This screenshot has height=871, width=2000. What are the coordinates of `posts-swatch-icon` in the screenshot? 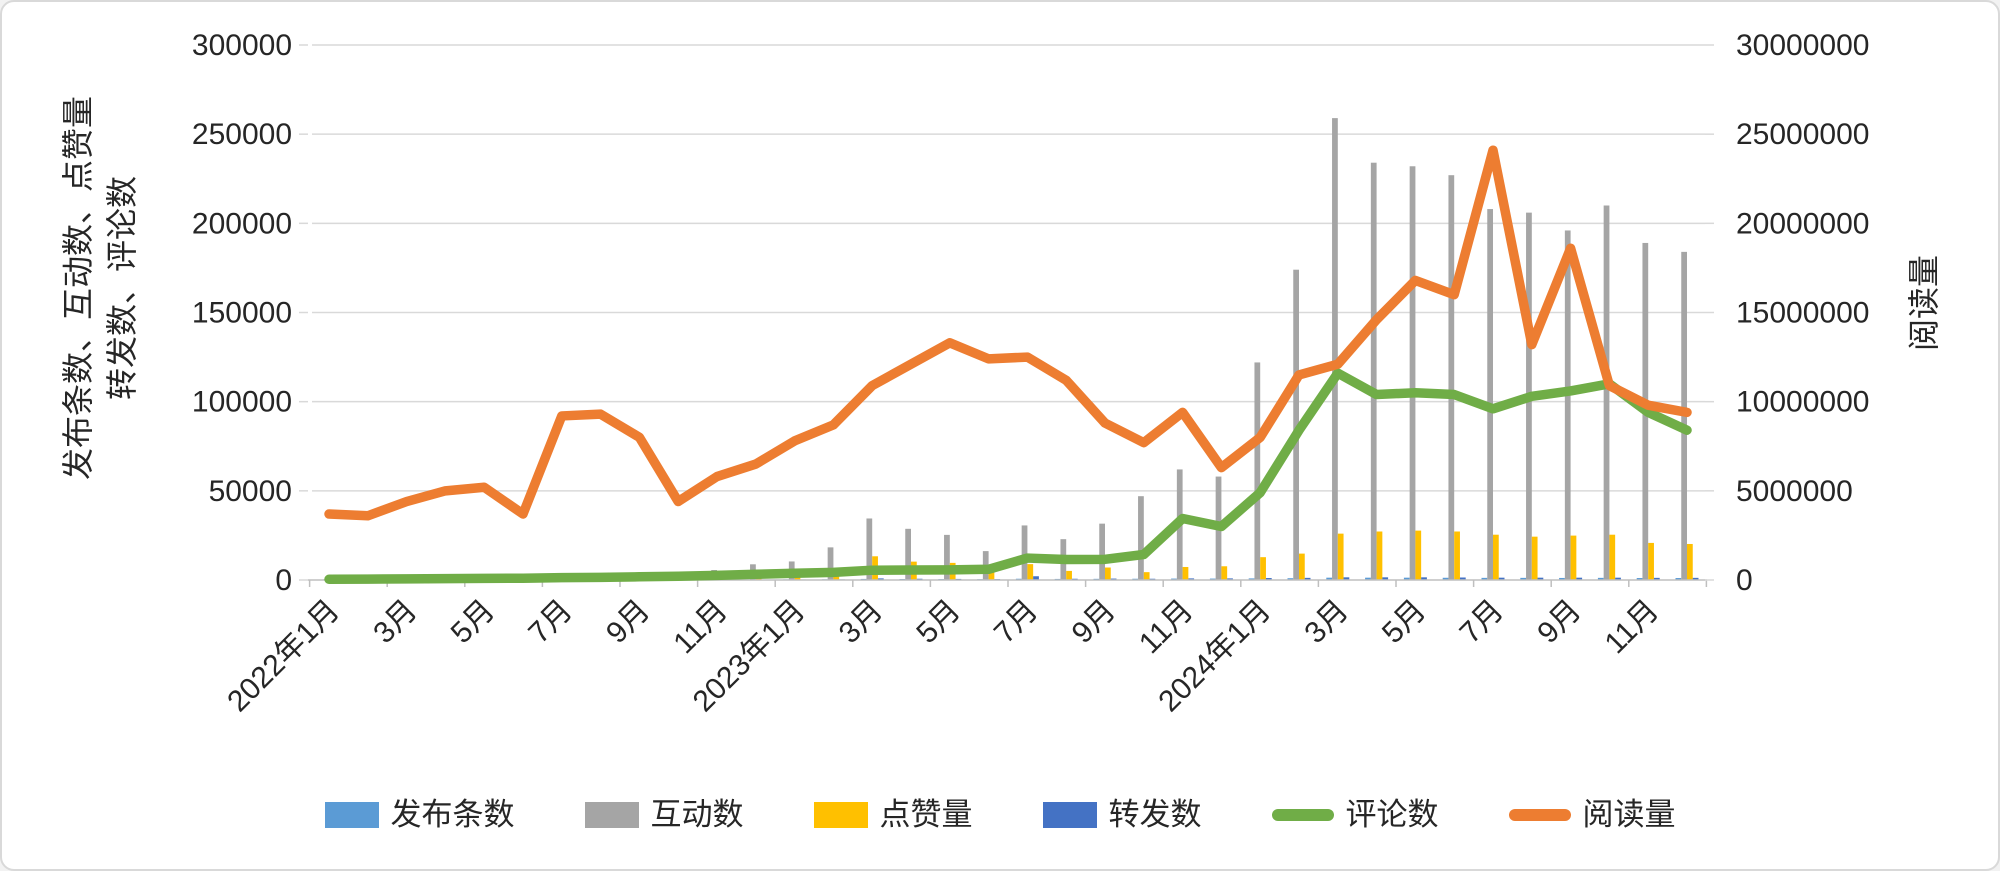 It's located at (351, 814).